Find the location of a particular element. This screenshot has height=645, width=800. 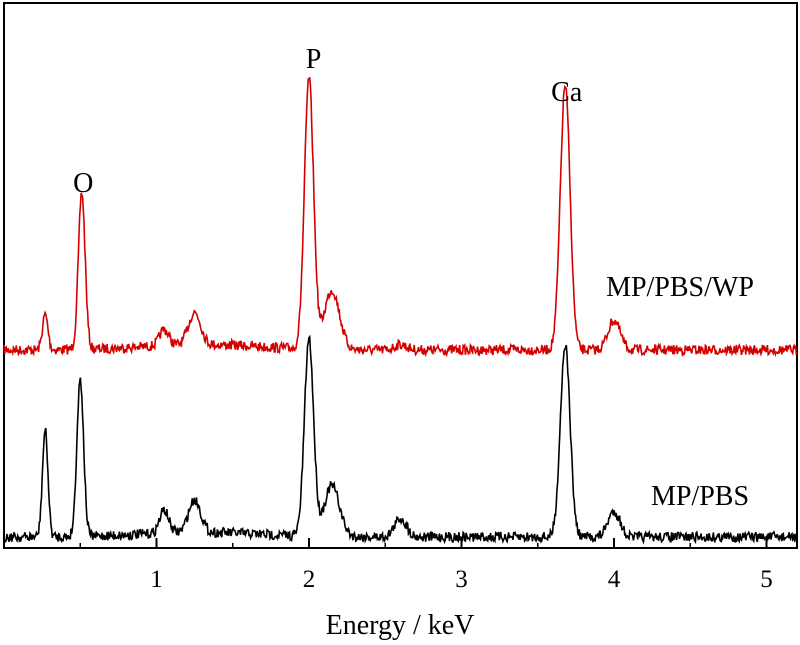

series-label: MP/PBS/WP is located at coordinates (680, 287).